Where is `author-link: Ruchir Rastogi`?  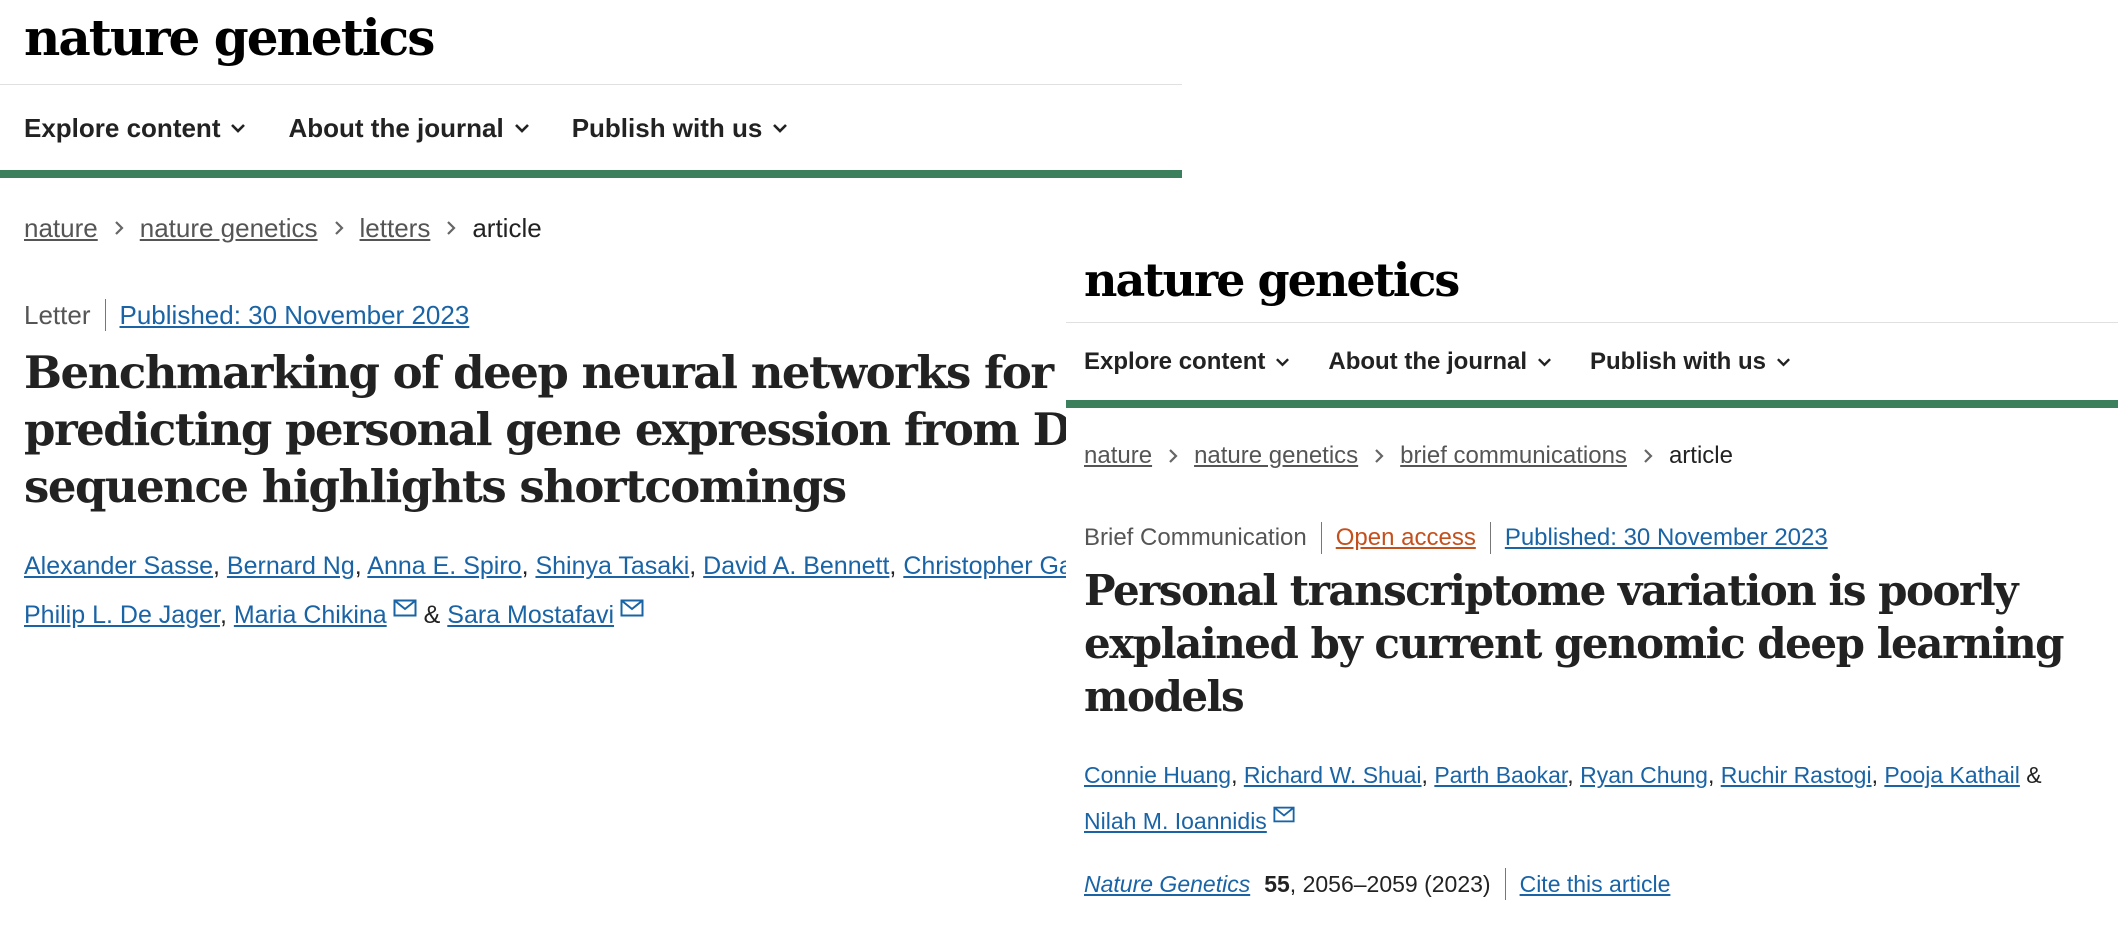 author-link: Ruchir Rastogi is located at coordinates (1796, 775).